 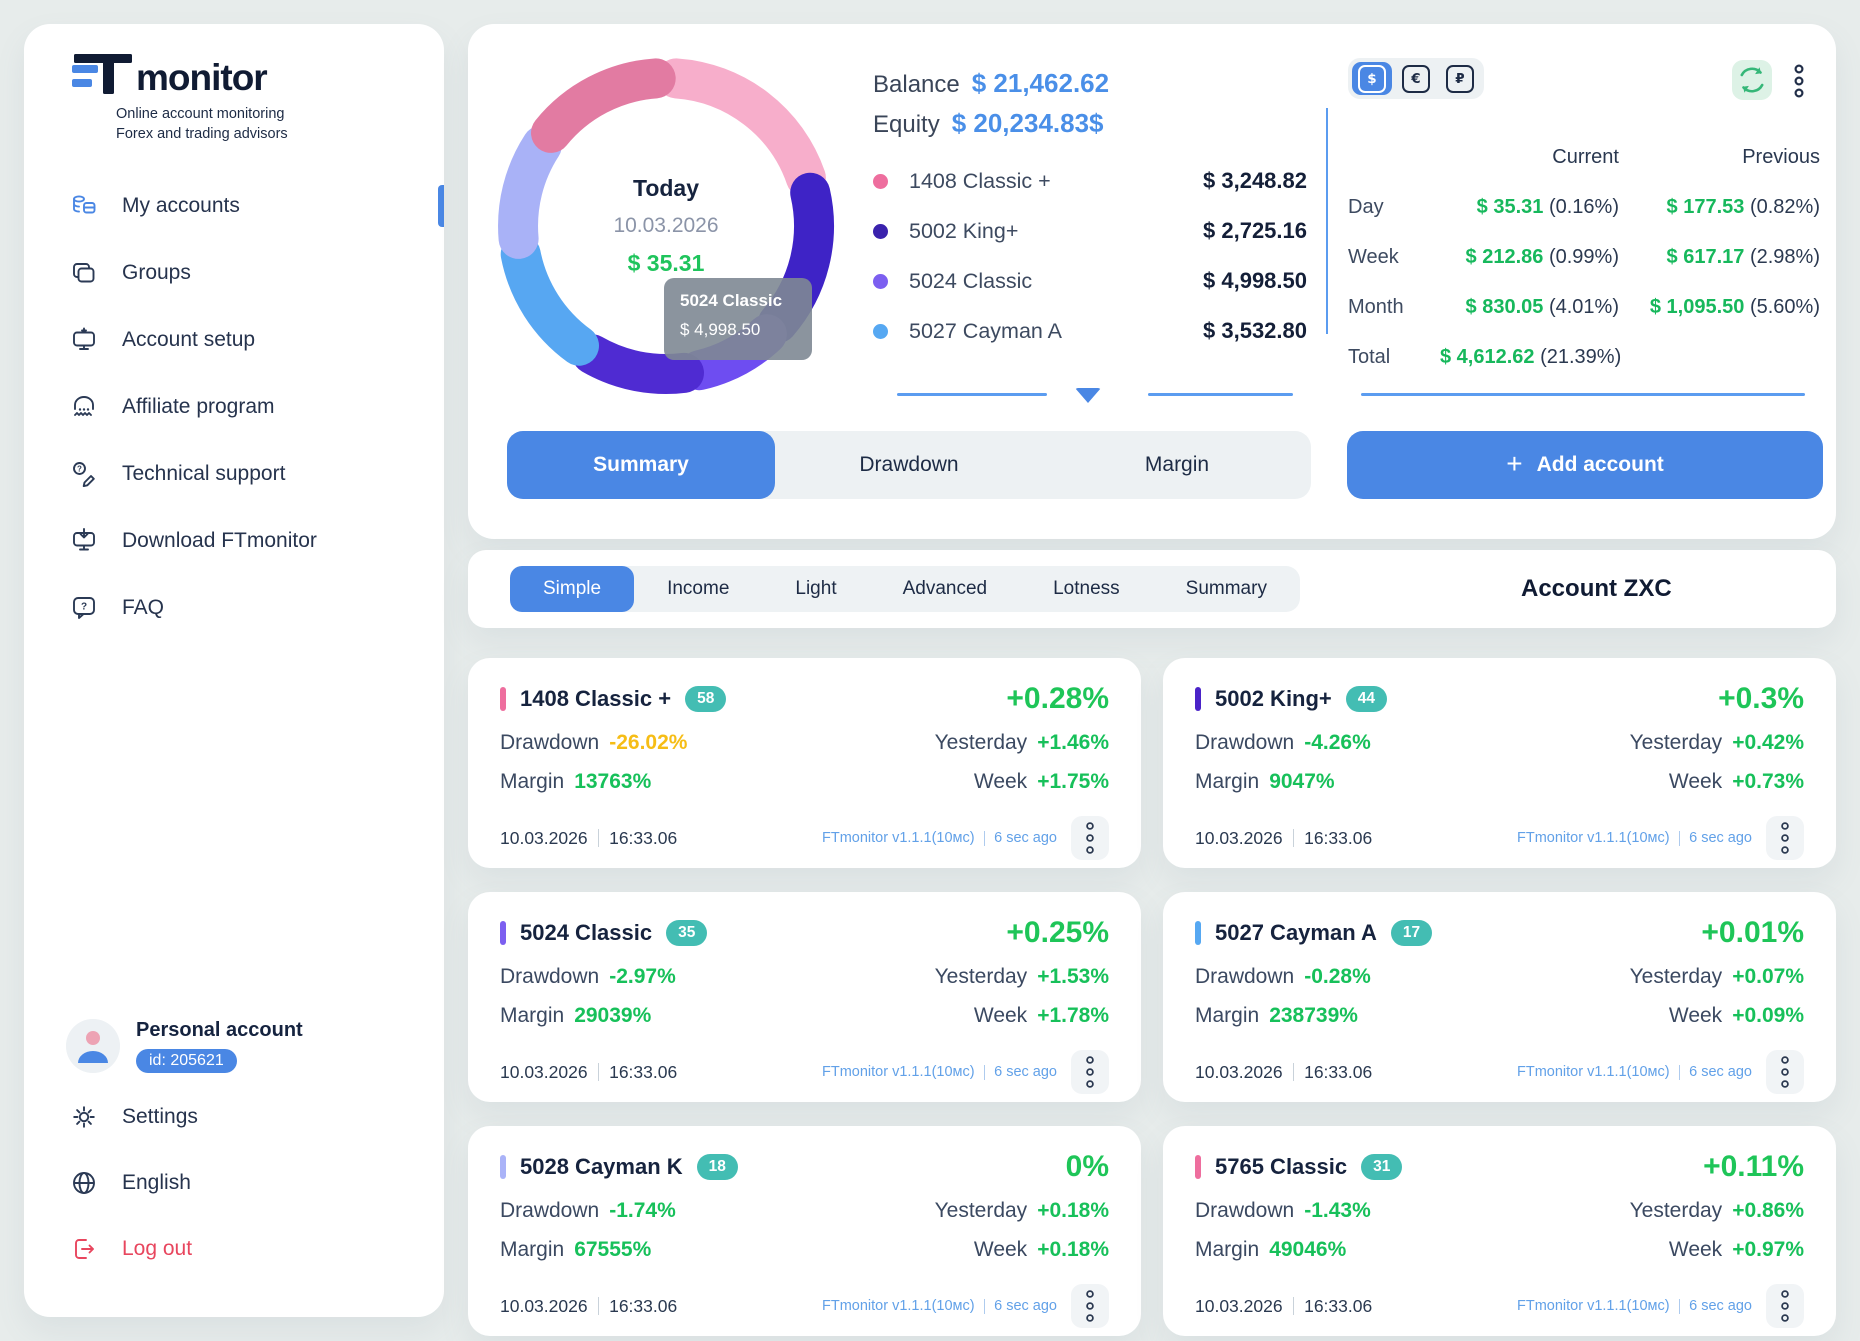 I want to click on add-account-button: + Add account, so click(x=1585, y=465).